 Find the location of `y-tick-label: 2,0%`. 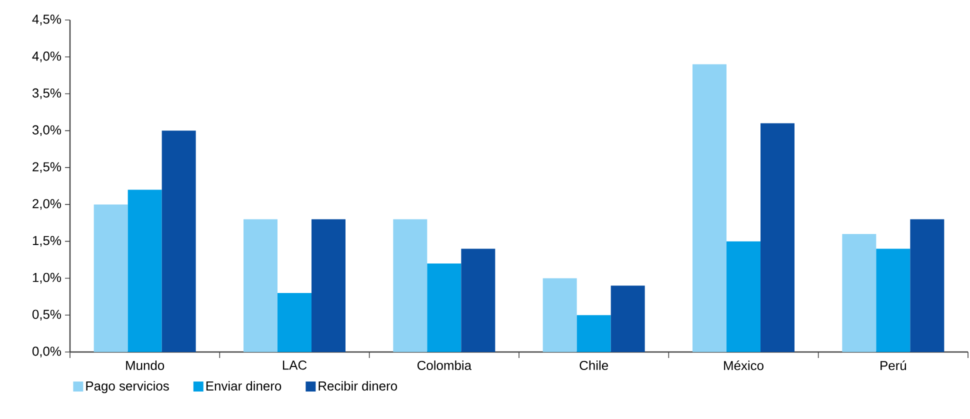

y-tick-label: 2,0% is located at coordinates (47, 204).